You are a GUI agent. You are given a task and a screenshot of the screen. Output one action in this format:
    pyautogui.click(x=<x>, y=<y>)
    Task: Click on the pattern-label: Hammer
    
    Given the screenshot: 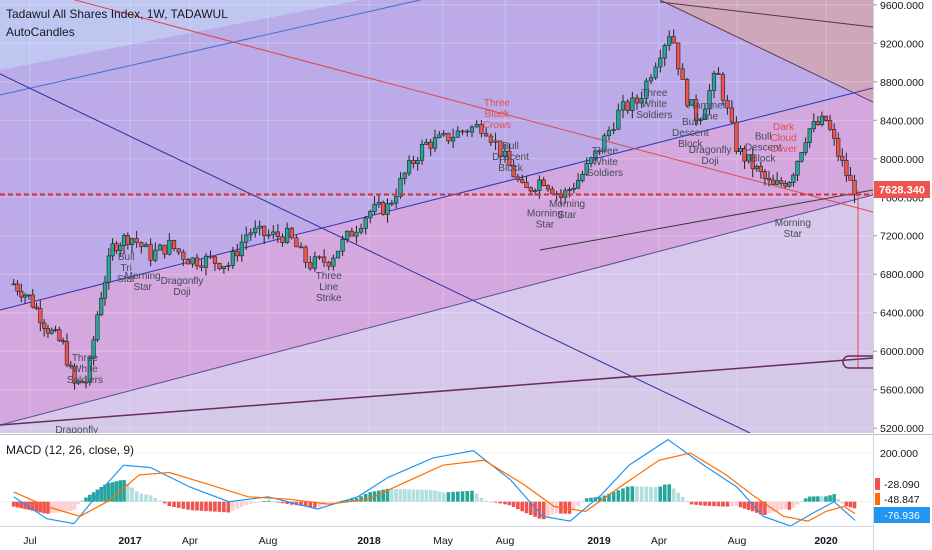 What is the action you would take?
    pyautogui.click(x=707, y=106)
    